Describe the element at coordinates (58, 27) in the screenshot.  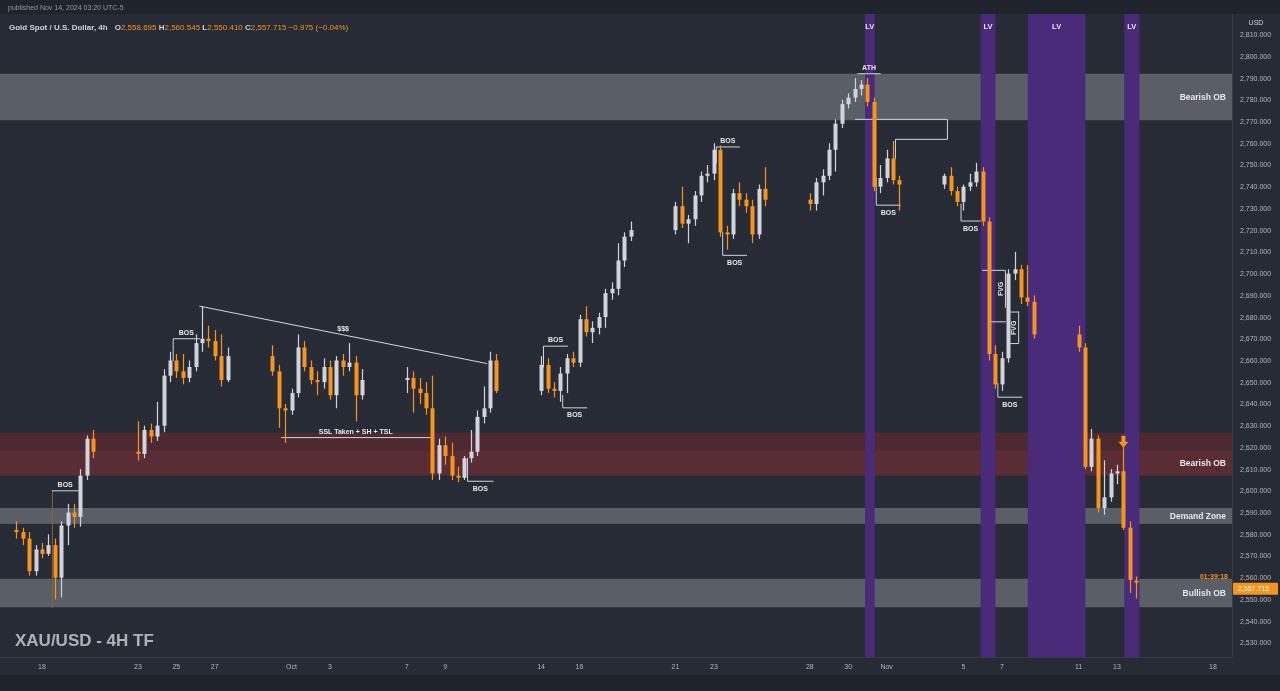
I see `text: Gold Spot / U.S. Dollar, 4h` at that location.